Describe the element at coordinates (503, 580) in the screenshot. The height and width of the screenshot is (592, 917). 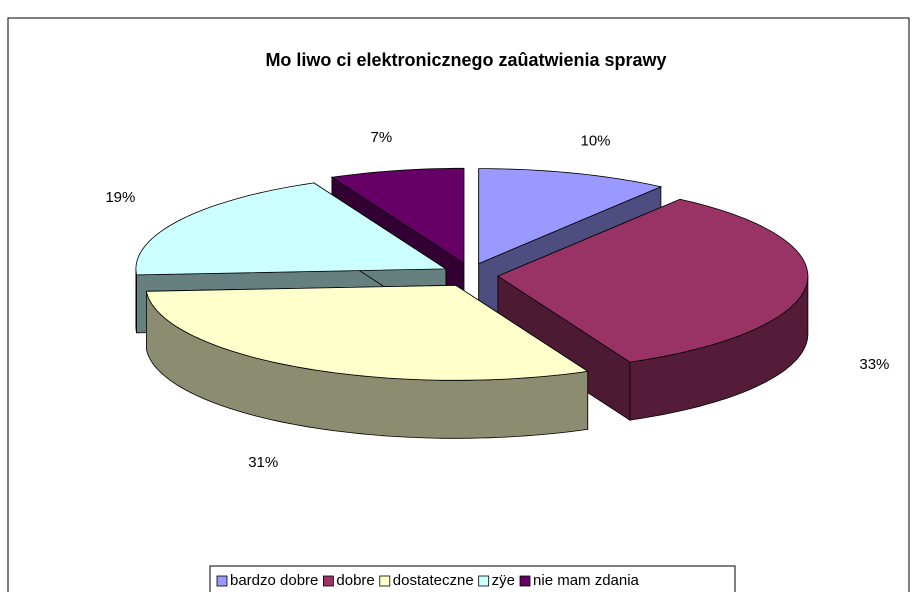
I see `legend-label: zÿe` at that location.